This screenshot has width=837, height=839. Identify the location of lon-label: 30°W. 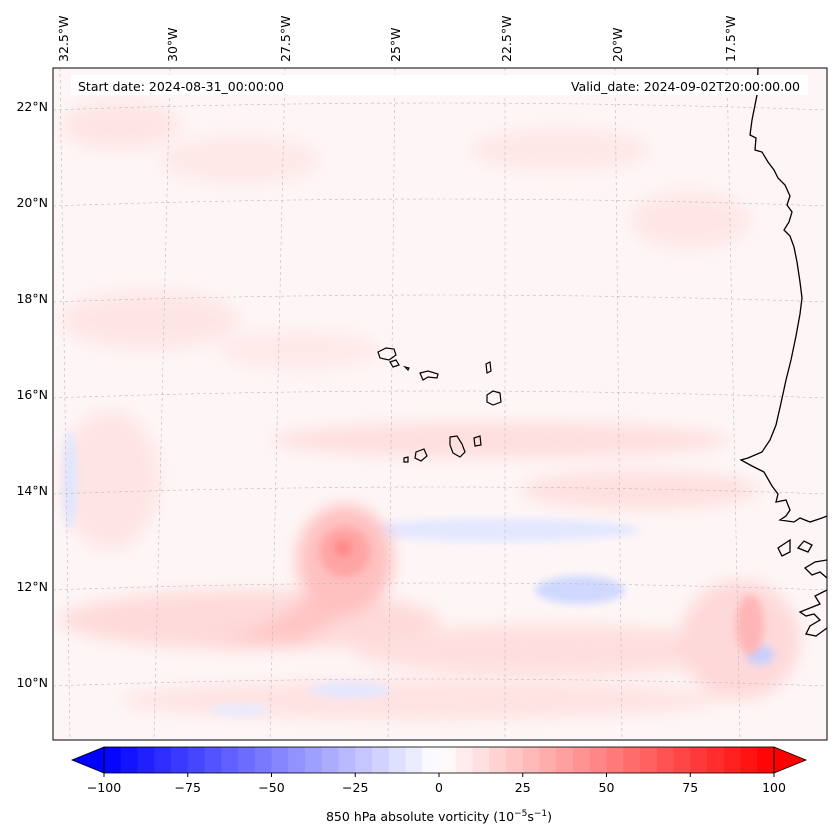
(172, 44).